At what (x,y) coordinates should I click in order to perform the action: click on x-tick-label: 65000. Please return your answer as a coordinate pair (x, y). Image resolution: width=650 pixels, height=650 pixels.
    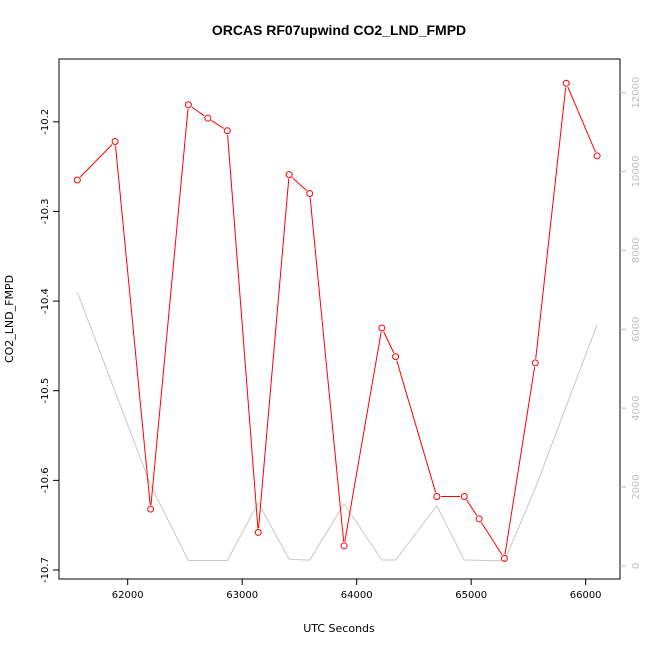
    Looking at the image, I should click on (471, 595).